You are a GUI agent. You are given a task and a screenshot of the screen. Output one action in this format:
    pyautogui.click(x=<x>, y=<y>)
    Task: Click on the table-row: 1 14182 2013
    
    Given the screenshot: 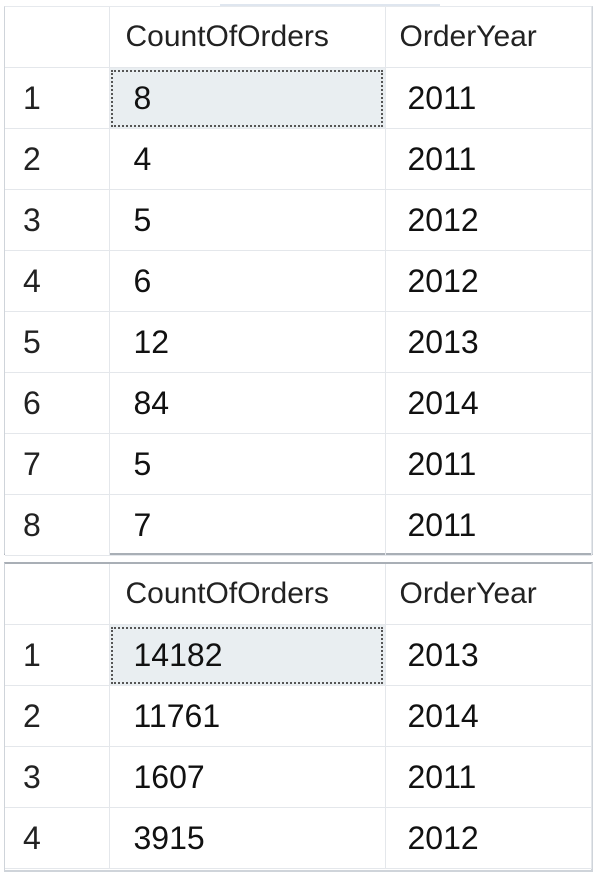 What is the action you would take?
    pyautogui.click(x=298, y=655)
    